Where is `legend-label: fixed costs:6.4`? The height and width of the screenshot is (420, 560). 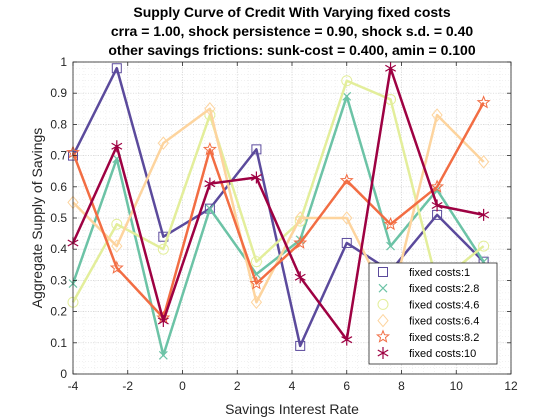
legend-label: fixed costs:6.4 is located at coordinates (444, 322).